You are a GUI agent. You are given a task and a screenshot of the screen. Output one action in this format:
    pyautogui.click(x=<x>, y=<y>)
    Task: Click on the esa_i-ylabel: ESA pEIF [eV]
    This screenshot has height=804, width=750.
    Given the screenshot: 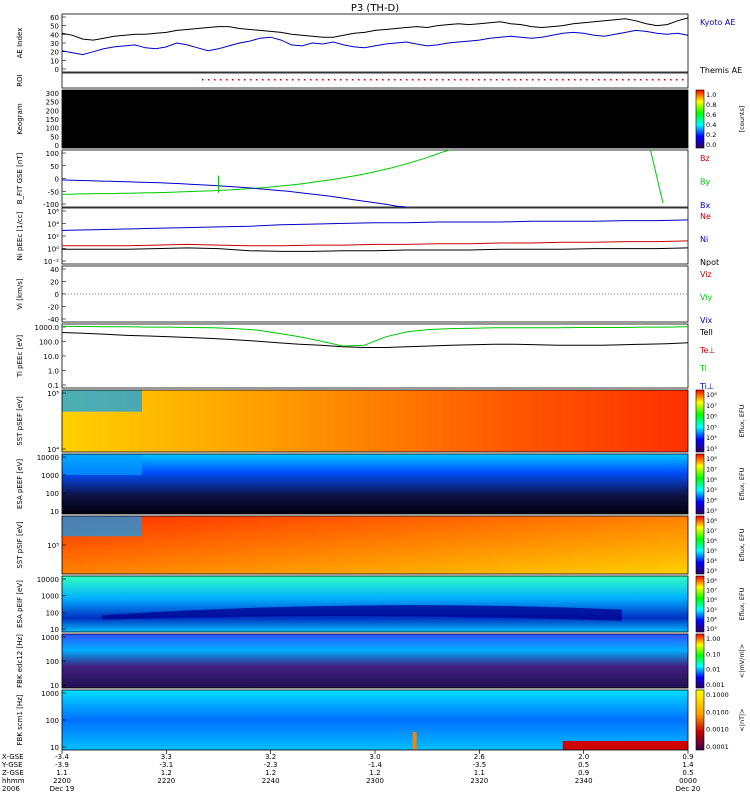 What is the action you would take?
    pyautogui.click(x=20, y=604)
    